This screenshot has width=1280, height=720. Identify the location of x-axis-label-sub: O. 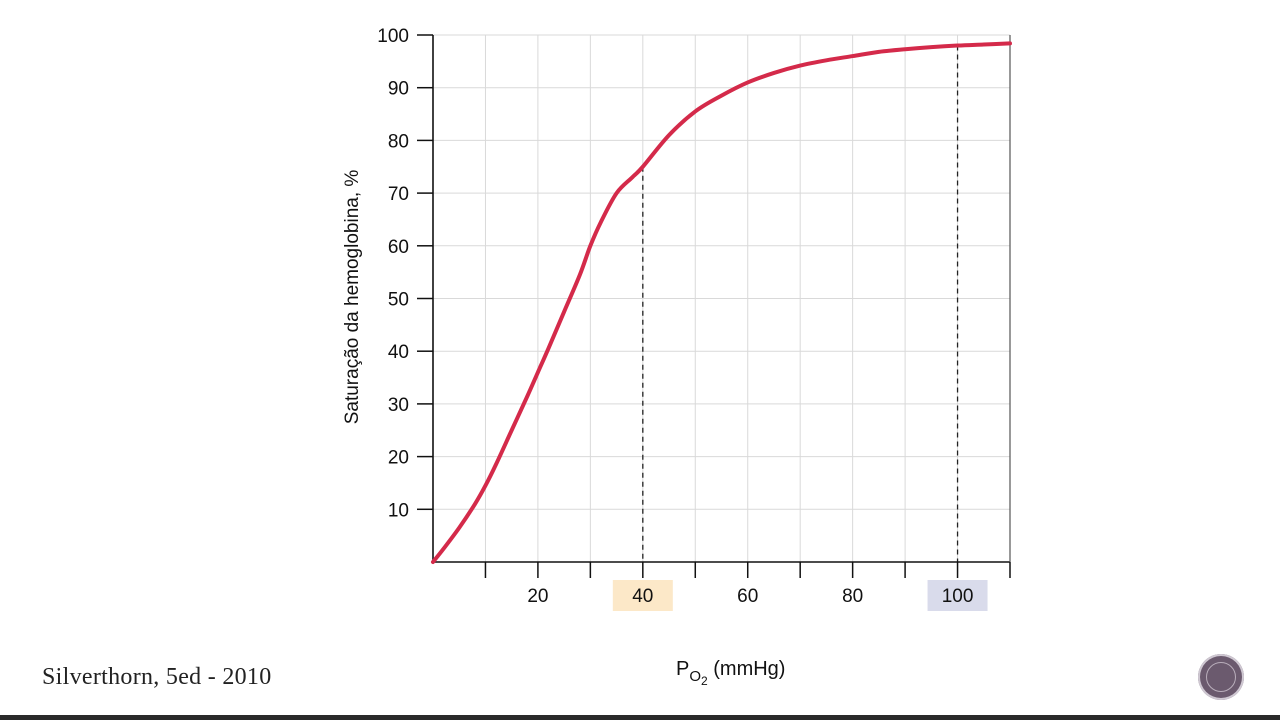
(695, 676).